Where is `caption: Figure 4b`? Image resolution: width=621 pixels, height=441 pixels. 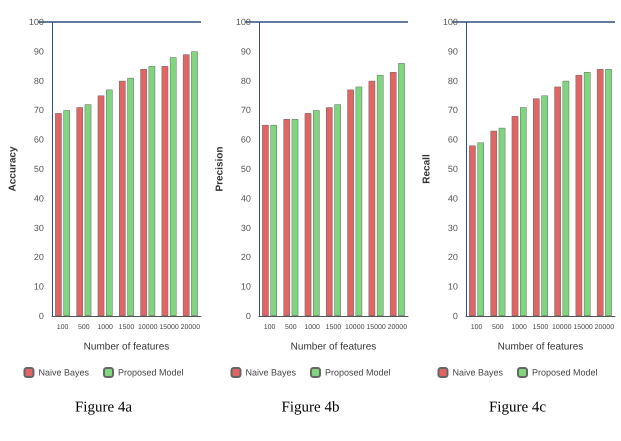
caption: Figure 4b is located at coordinates (311, 408).